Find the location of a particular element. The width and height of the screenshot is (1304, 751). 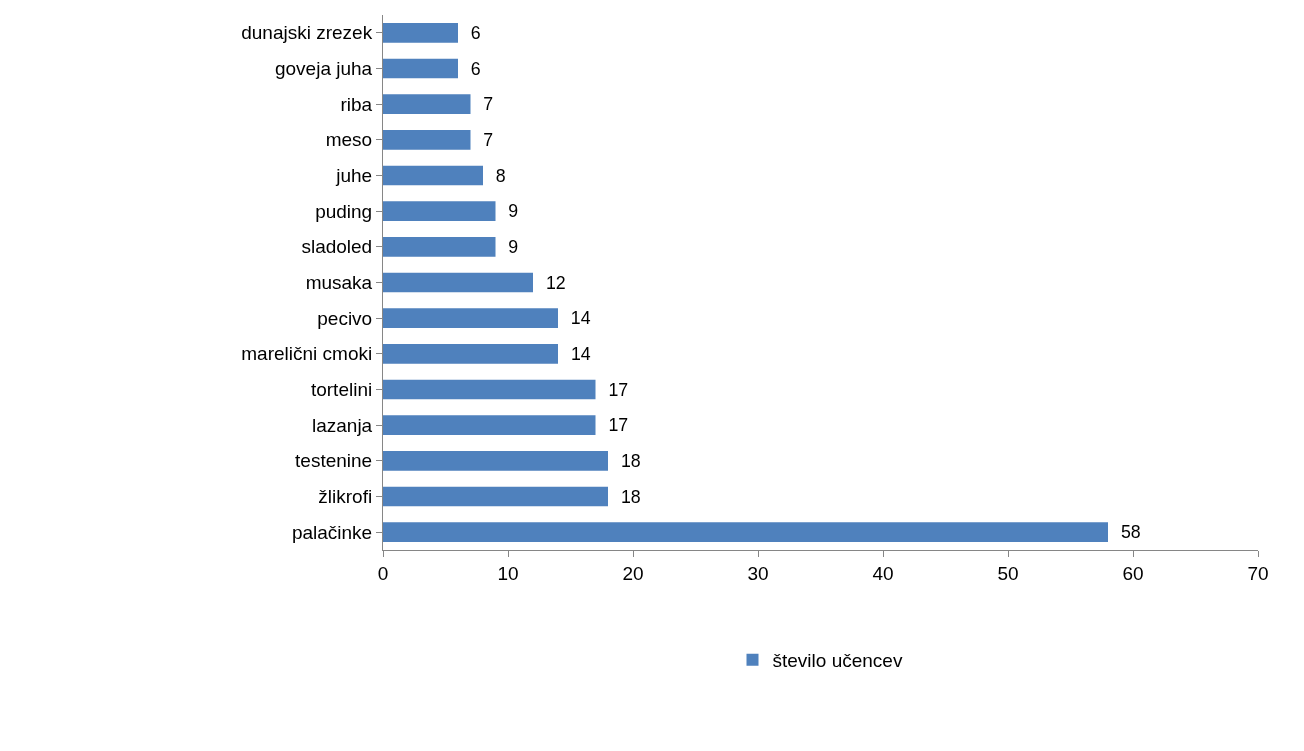

y-tick-label: testenine is located at coordinates (334, 461).